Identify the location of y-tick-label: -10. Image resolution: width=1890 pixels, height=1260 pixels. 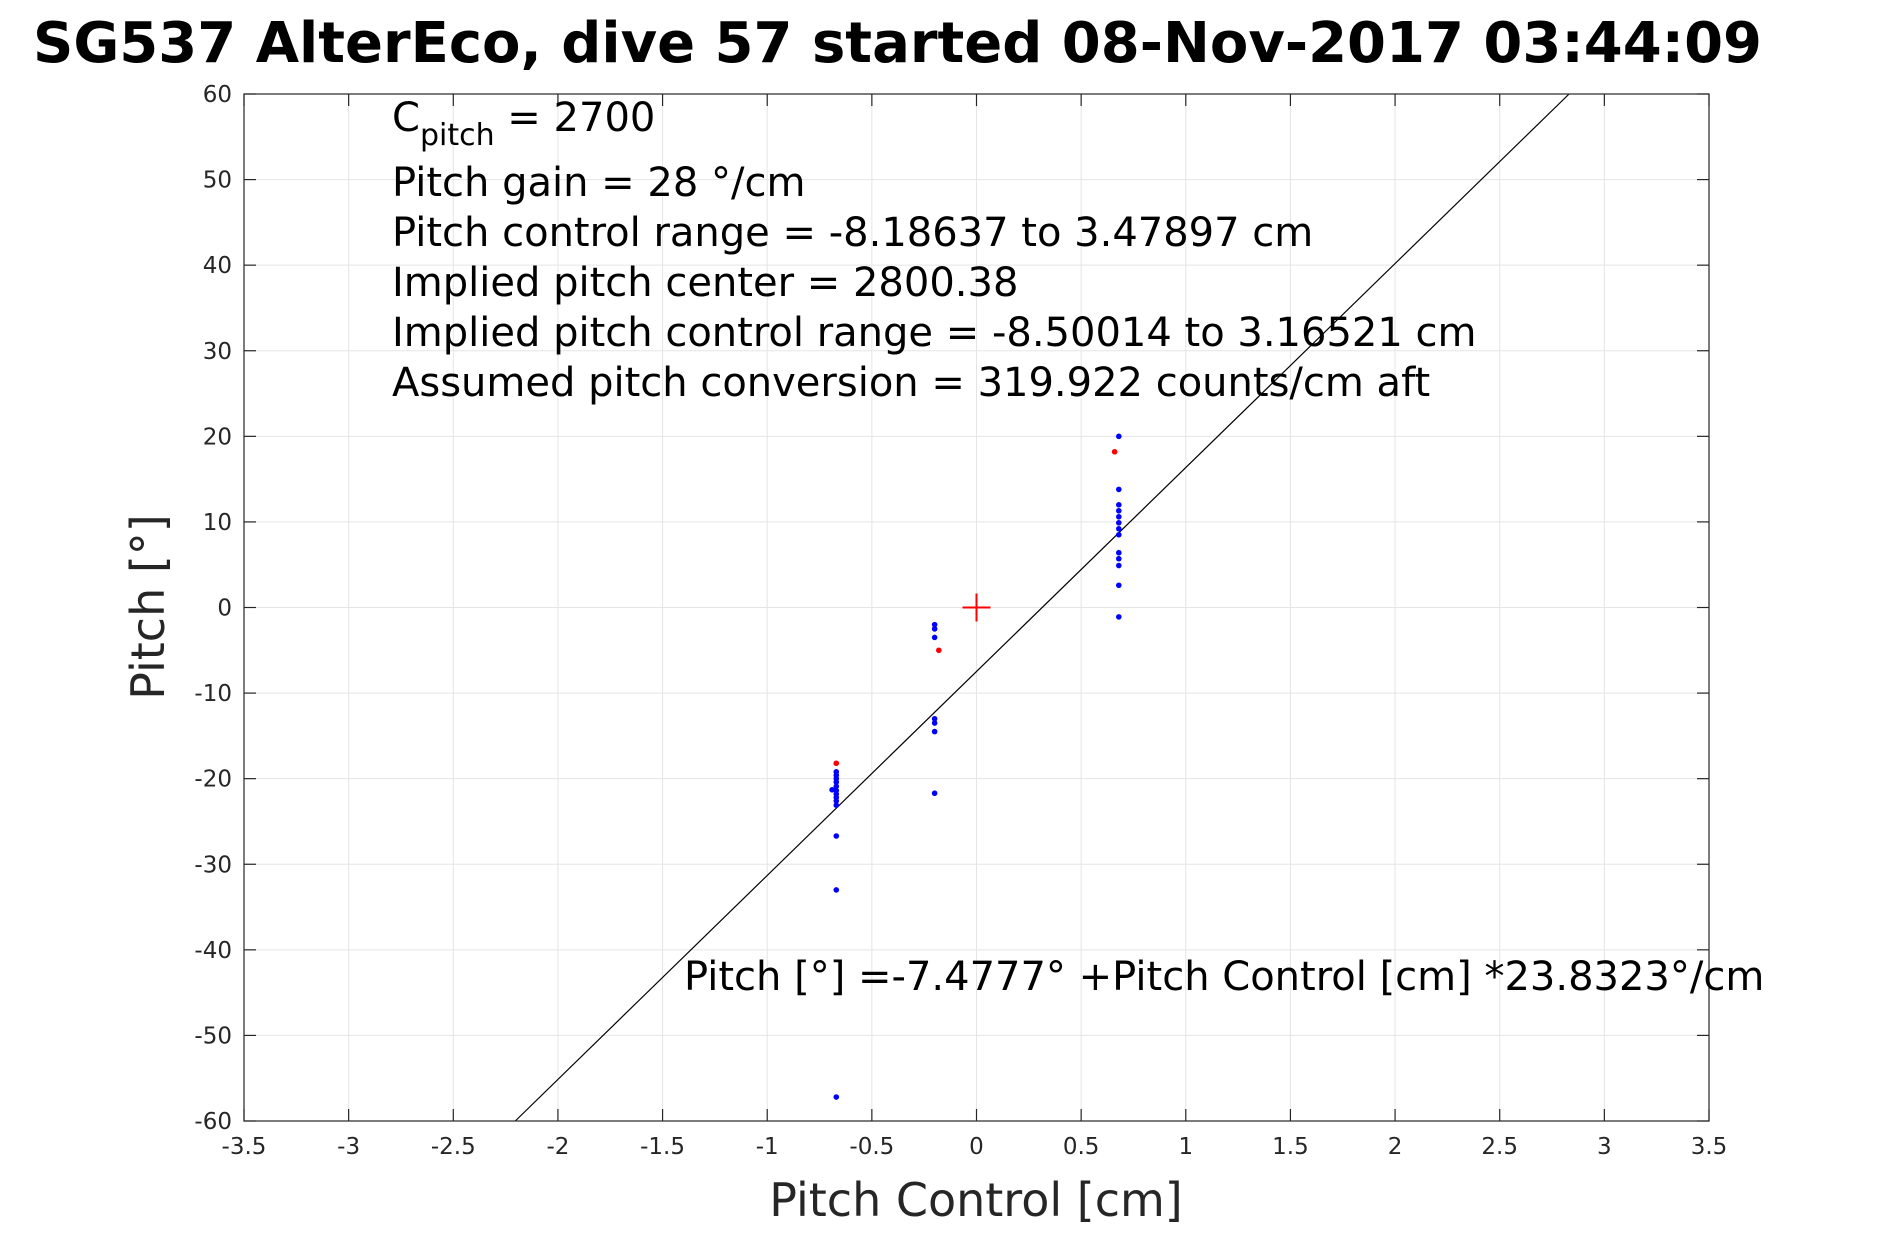
(213, 694).